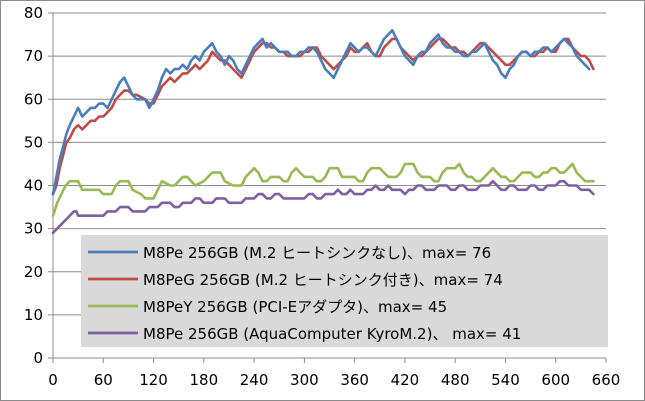 The height and width of the screenshot is (401, 645). Describe the element at coordinates (53, 380) in the screenshot. I see `x-tick-label-0: 0` at that location.